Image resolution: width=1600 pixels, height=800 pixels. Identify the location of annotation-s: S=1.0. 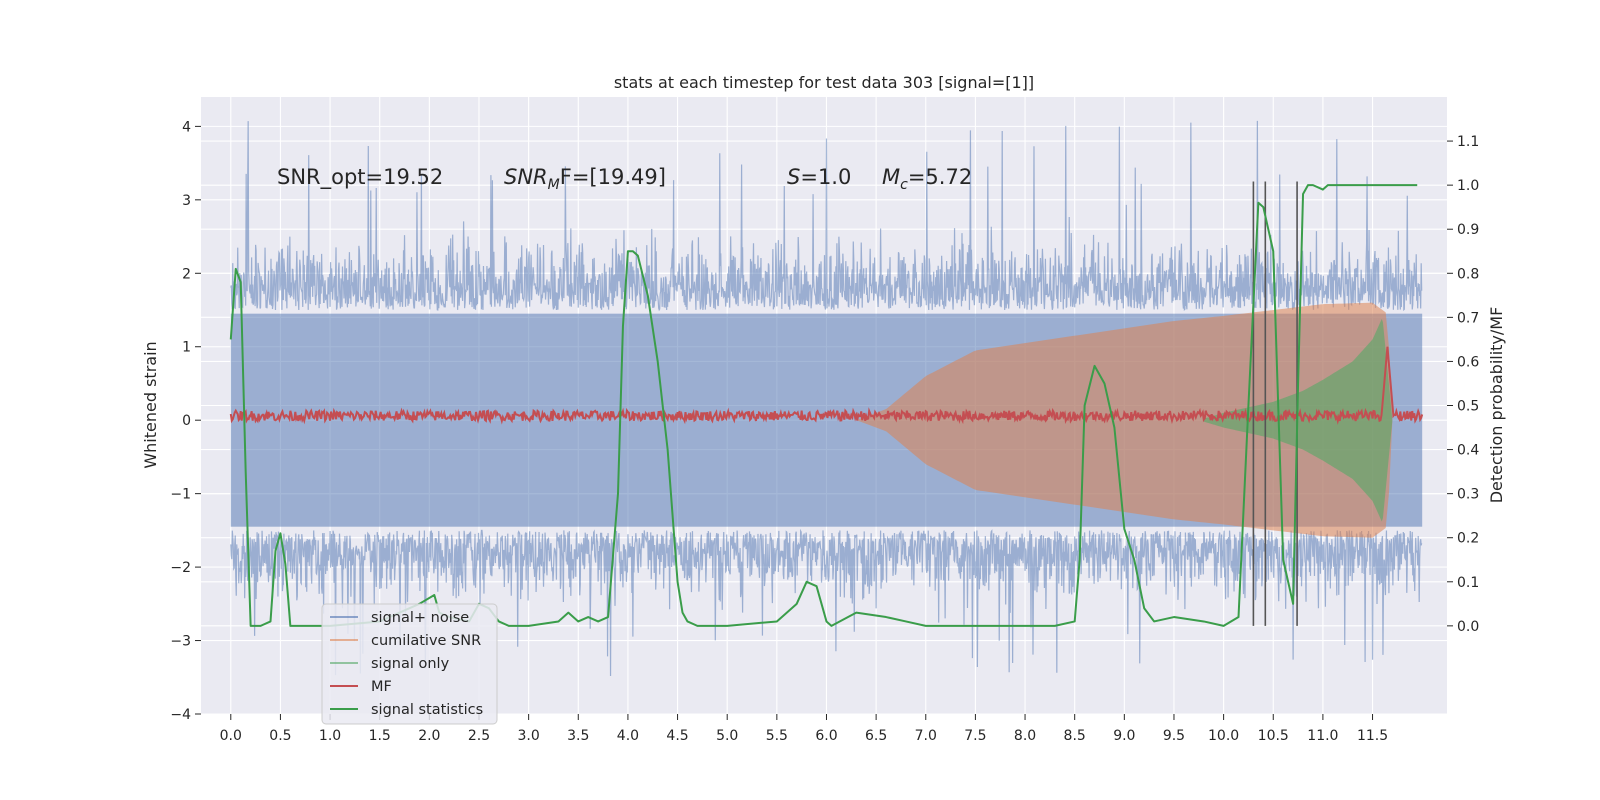
(819, 177).